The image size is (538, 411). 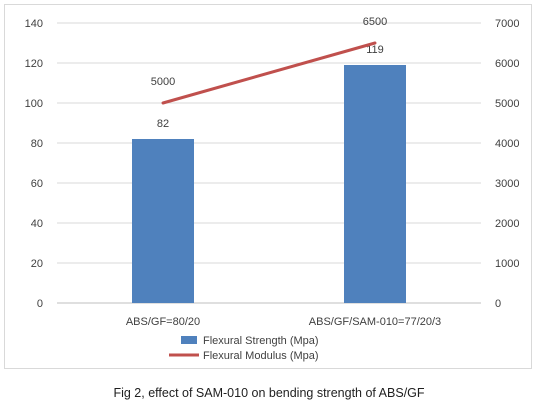 What do you see at coordinates (375, 22) in the screenshot?
I see `line-data-label: 6500` at bounding box center [375, 22].